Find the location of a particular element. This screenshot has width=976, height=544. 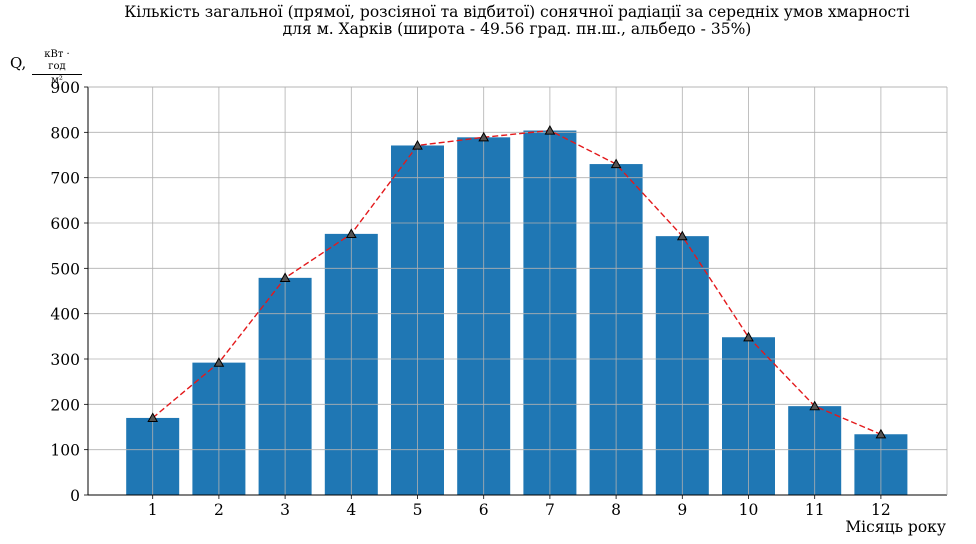

x-tick-label: 6 is located at coordinates (484, 510).